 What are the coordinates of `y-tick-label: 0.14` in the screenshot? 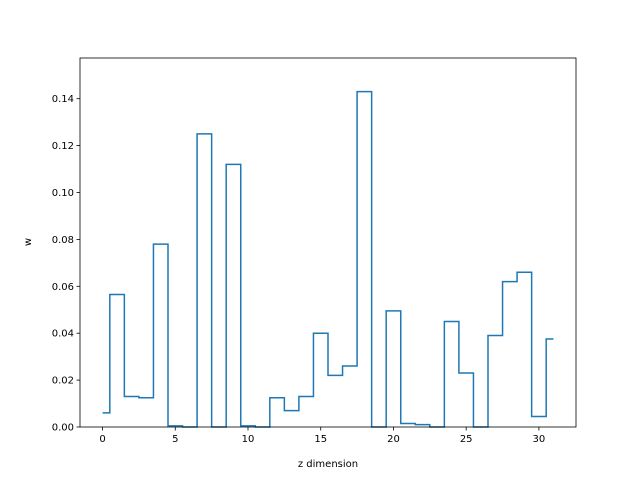 It's located at (63, 99).